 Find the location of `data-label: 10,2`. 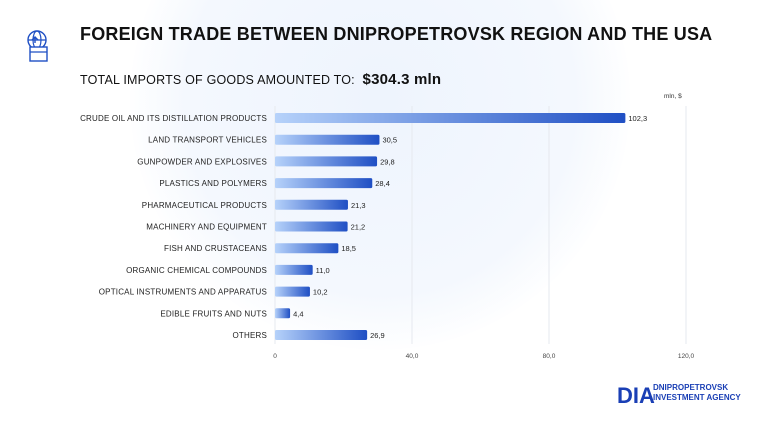

data-label: 10,2 is located at coordinates (320, 292).